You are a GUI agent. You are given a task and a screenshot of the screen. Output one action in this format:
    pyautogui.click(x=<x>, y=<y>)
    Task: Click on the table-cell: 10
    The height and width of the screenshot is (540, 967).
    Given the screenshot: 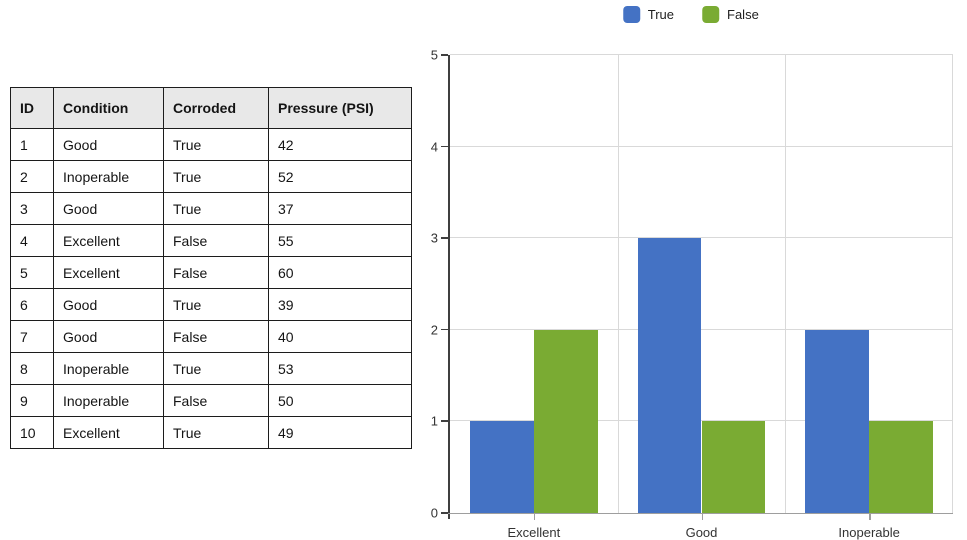 What is the action you would take?
    pyautogui.click(x=32, y=432)
    